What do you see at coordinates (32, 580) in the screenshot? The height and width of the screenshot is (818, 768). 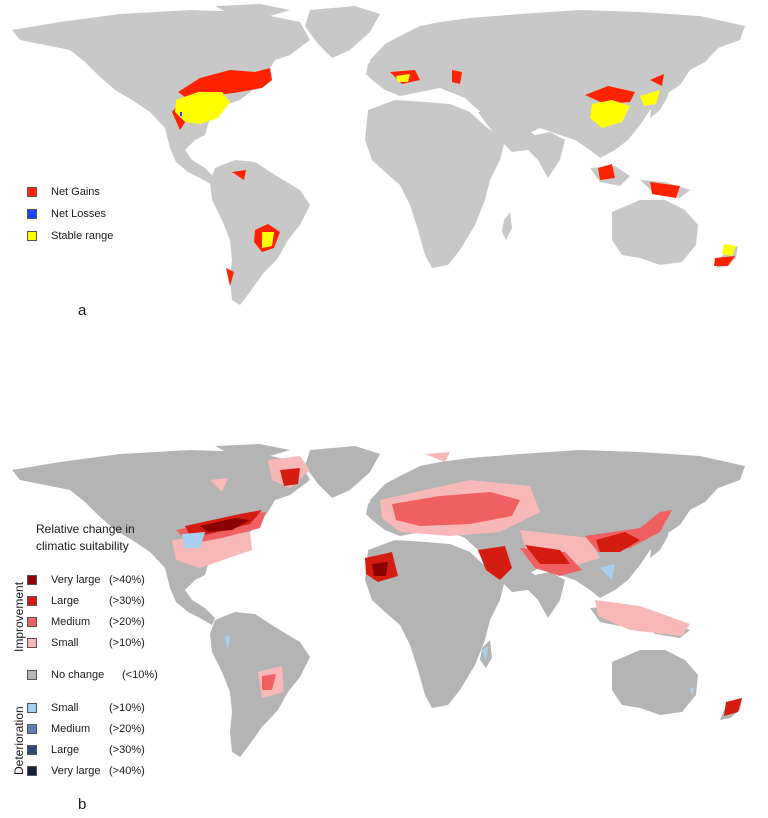 I see `very-large-improvement-swatch` at bounding box center [32, 580].